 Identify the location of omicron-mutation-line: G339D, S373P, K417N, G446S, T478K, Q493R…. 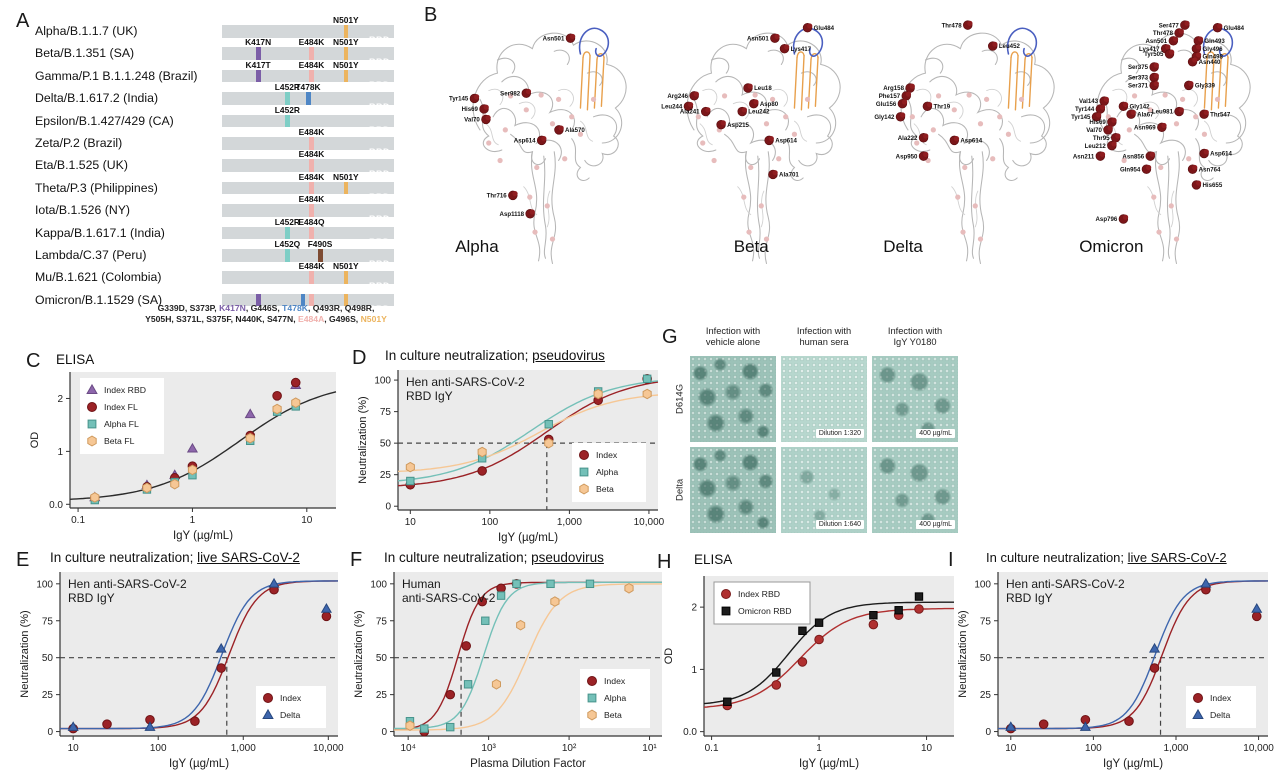
(266, 308).